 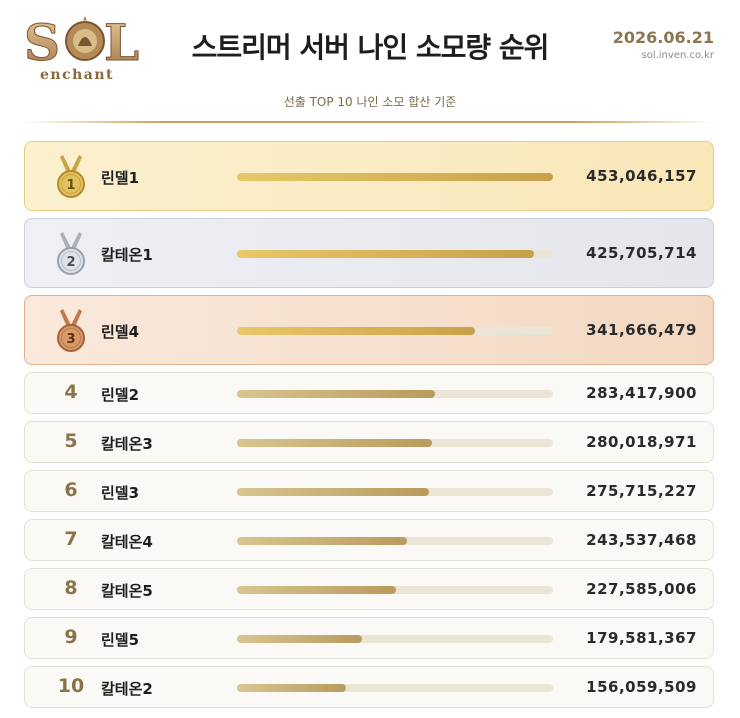 I want to click on value-label: 243,537,468, so click(x=641, y=540).